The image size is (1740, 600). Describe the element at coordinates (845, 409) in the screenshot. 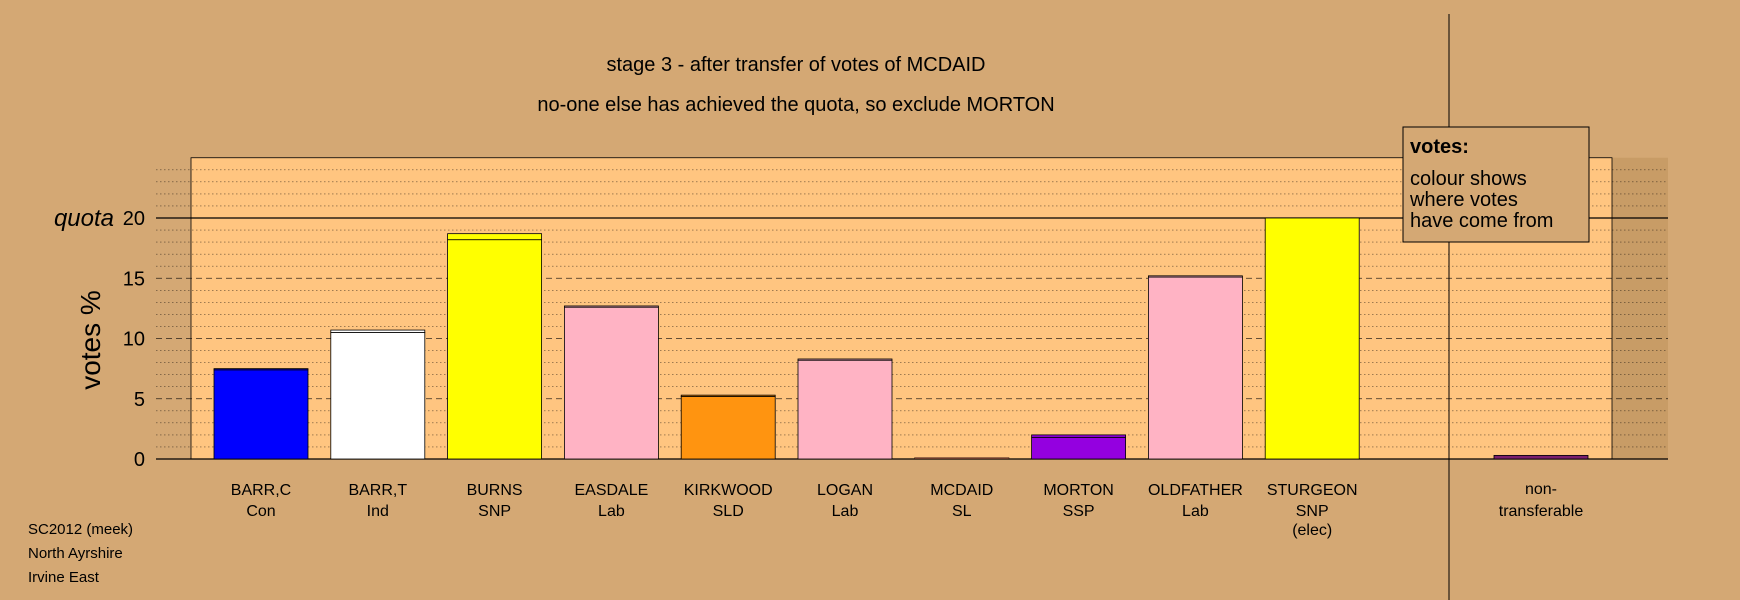

I see `bar-logan` at that location.